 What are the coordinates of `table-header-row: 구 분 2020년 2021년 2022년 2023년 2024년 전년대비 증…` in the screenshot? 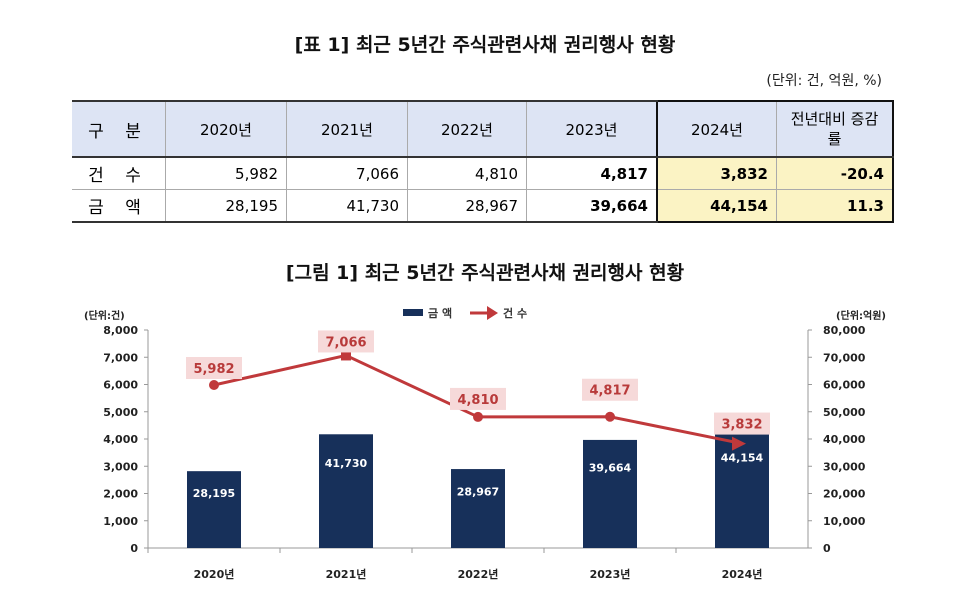 It's located at (483, 129).